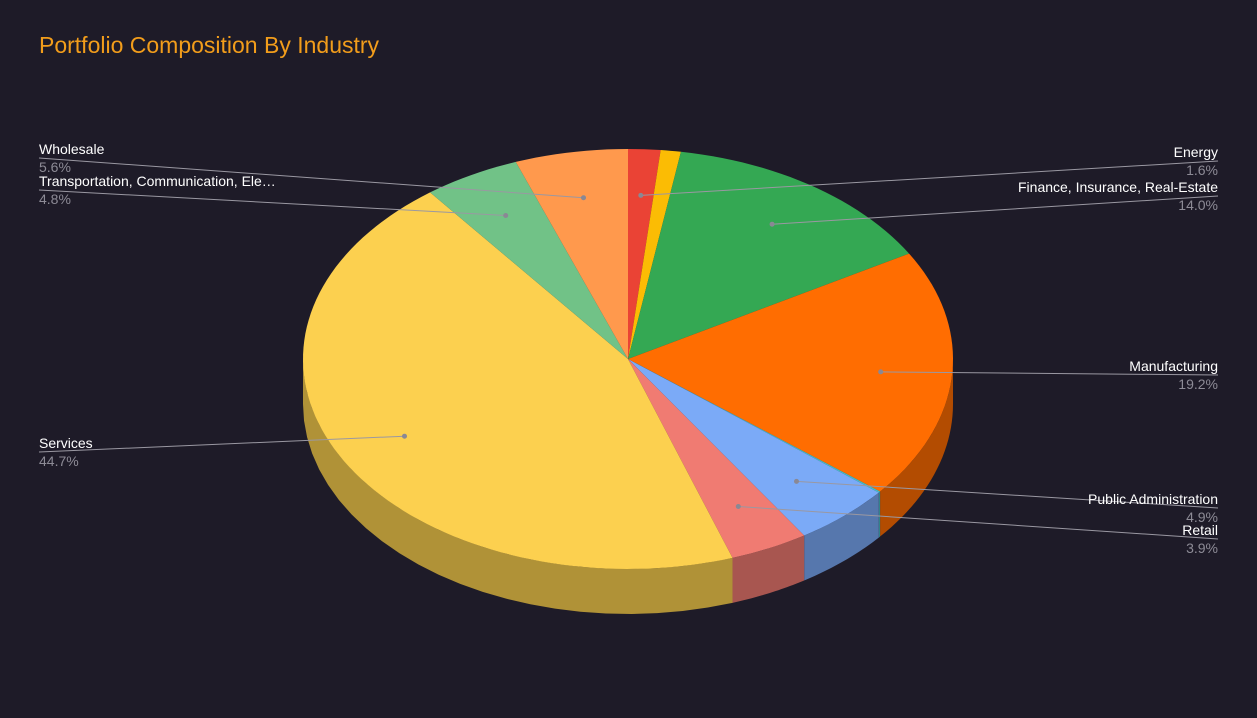  I want to click on leader-dot-wholesale, so click(583, 198).